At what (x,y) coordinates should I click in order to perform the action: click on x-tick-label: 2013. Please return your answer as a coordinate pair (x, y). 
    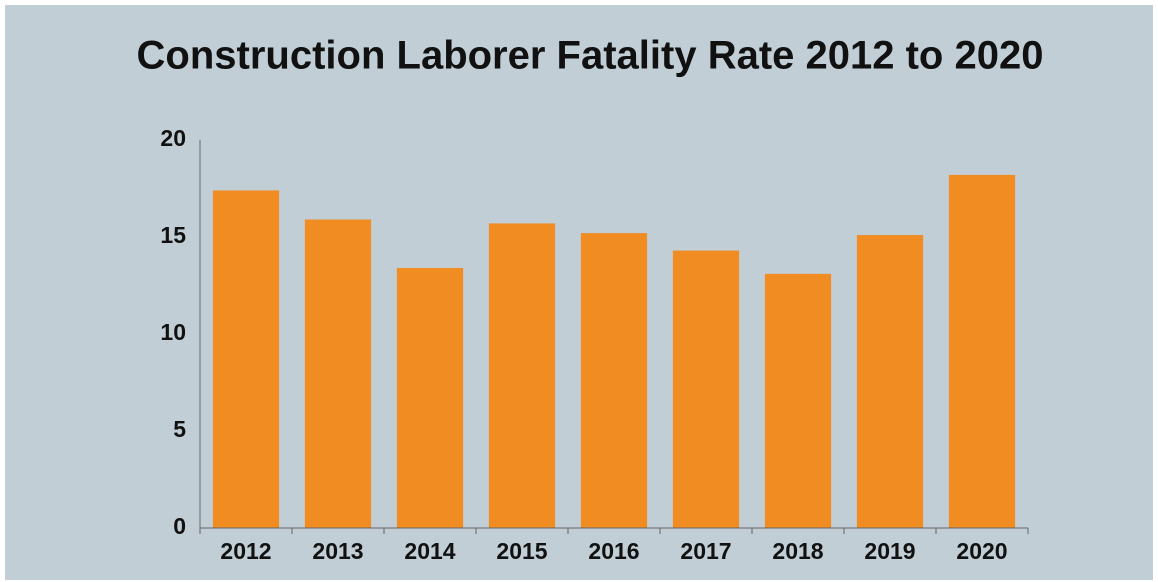
    Looking at the image, I should click on (337, 551).